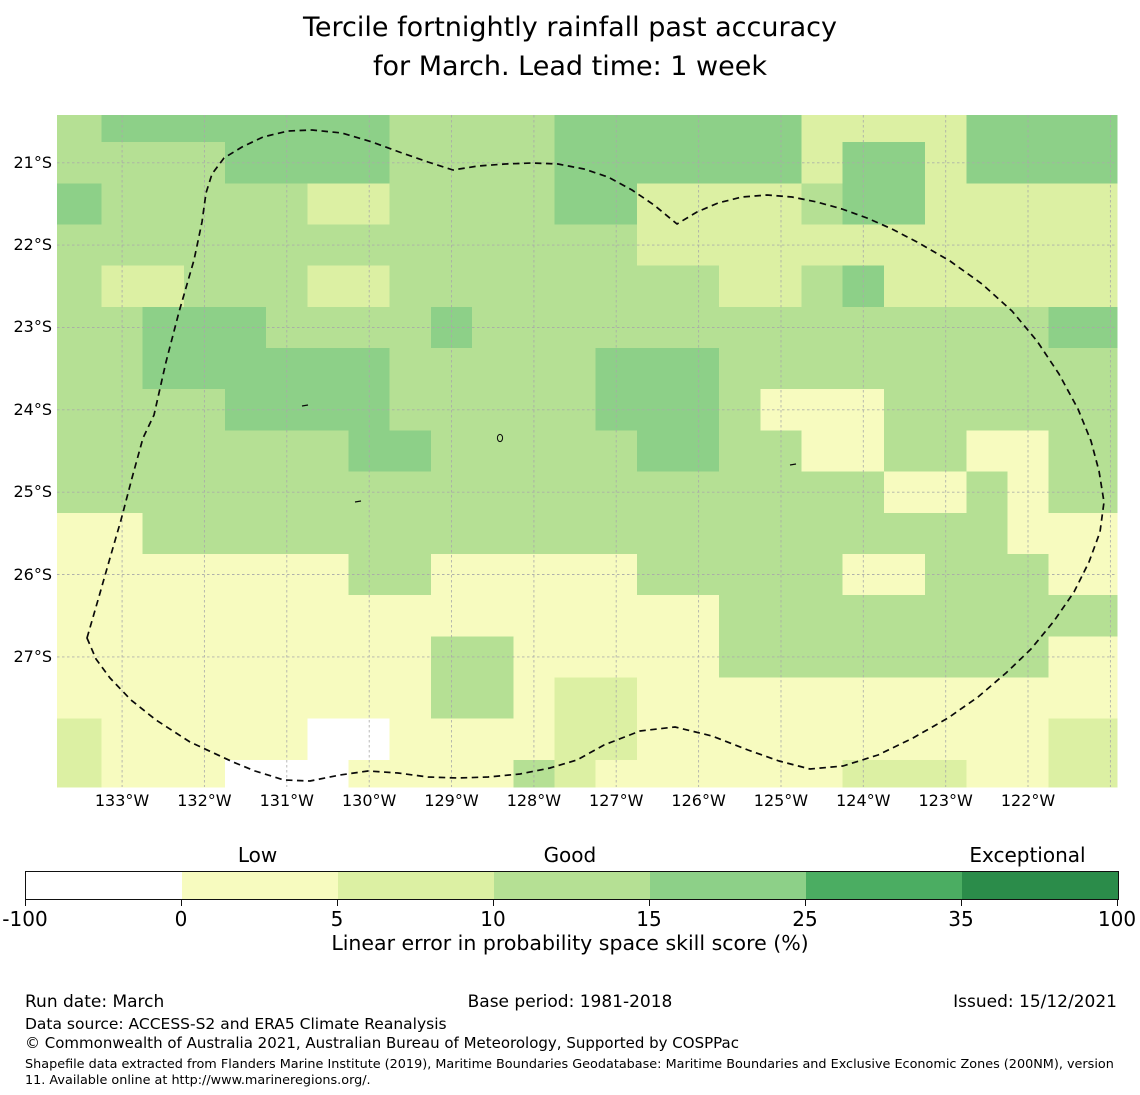  Describe the element at coordinates (863, 800) in the screenshot. I see `lon-tick-label: 124°W` at that location.